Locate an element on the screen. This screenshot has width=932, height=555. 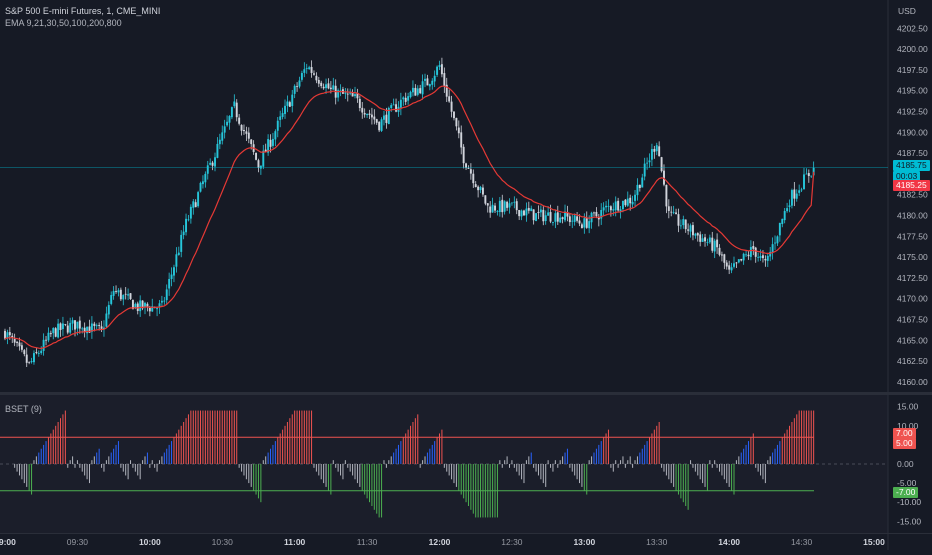
time-tick-label: 11:30 is located at coordinates (367, 542).